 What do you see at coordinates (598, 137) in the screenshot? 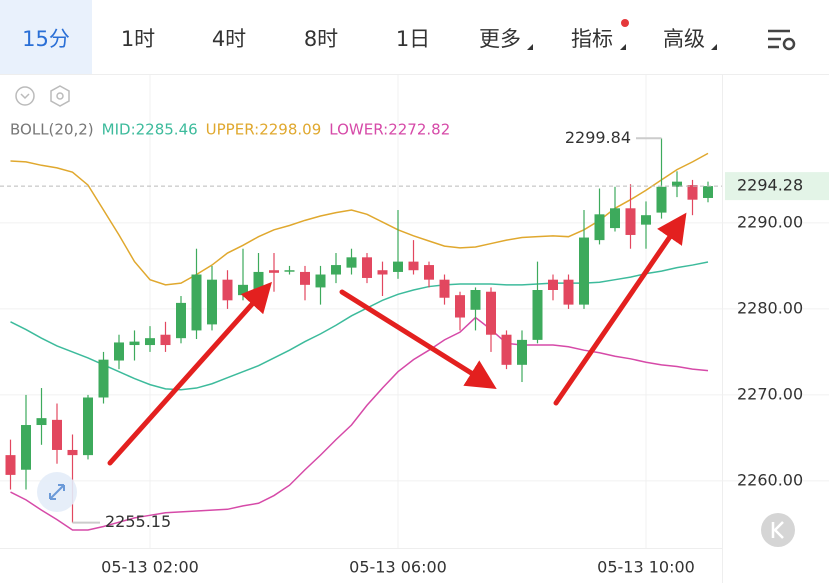
I see `high-label: 2299.84` at bounding box center [598, 137].